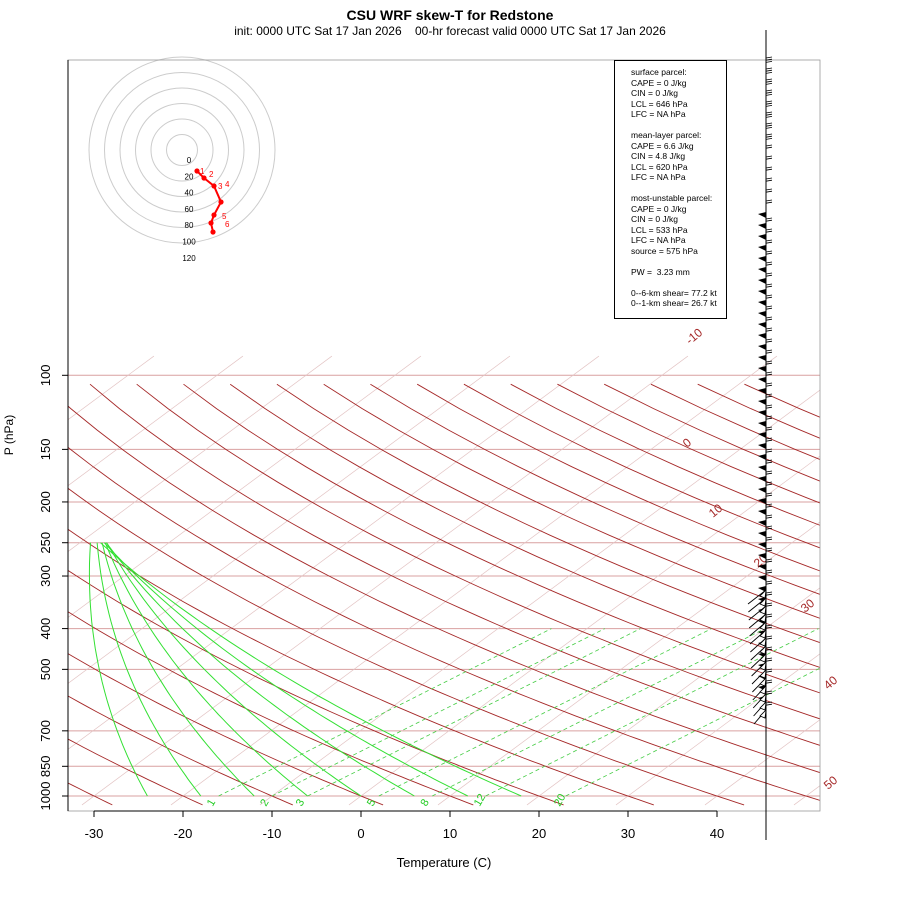 The height and width of the screenshot is (900, 900). What do you see at coordinates (45, 766) in the screenshot?
I see `pressure-tick-label: 850` at bounding box center [45, 766].